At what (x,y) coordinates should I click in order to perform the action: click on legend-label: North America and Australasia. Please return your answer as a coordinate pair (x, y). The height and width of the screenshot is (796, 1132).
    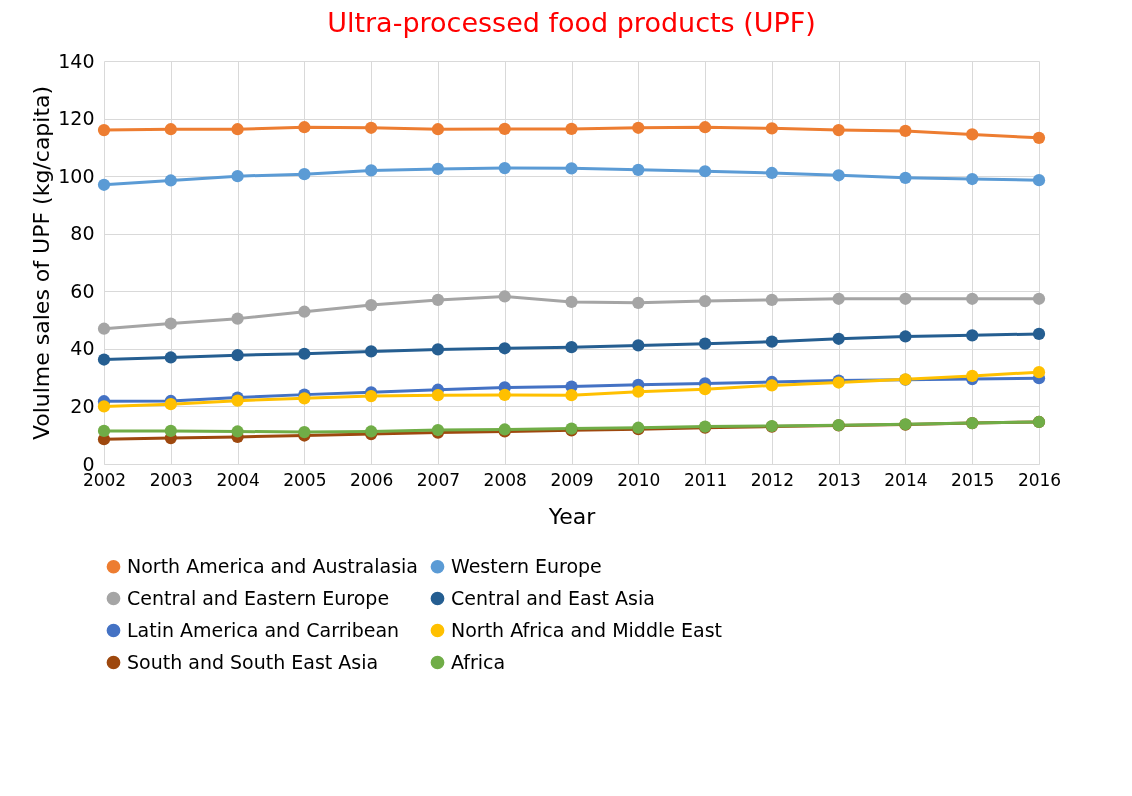
    Looking at the image, I should click on (272, 565).